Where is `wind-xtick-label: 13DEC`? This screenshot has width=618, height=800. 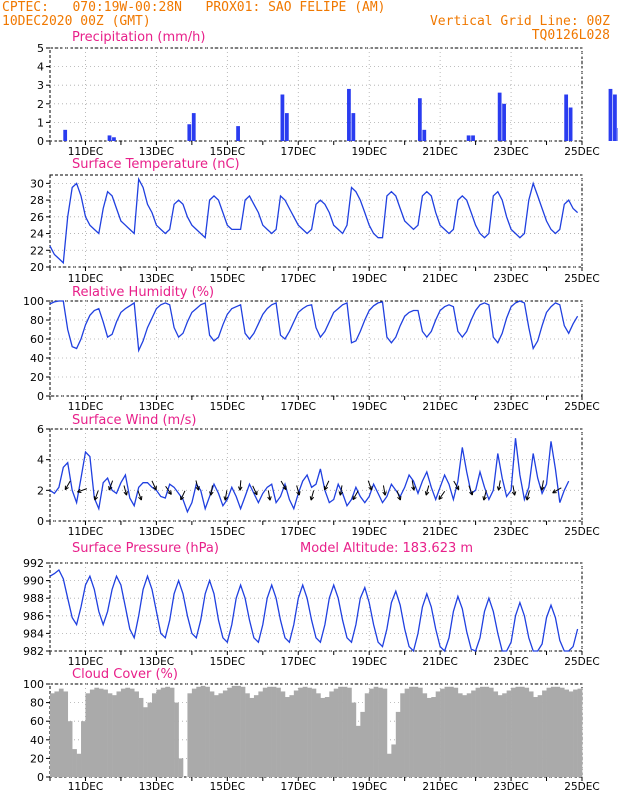 wind-xtick-label: 13DEC is located at coordinates (156, 532).